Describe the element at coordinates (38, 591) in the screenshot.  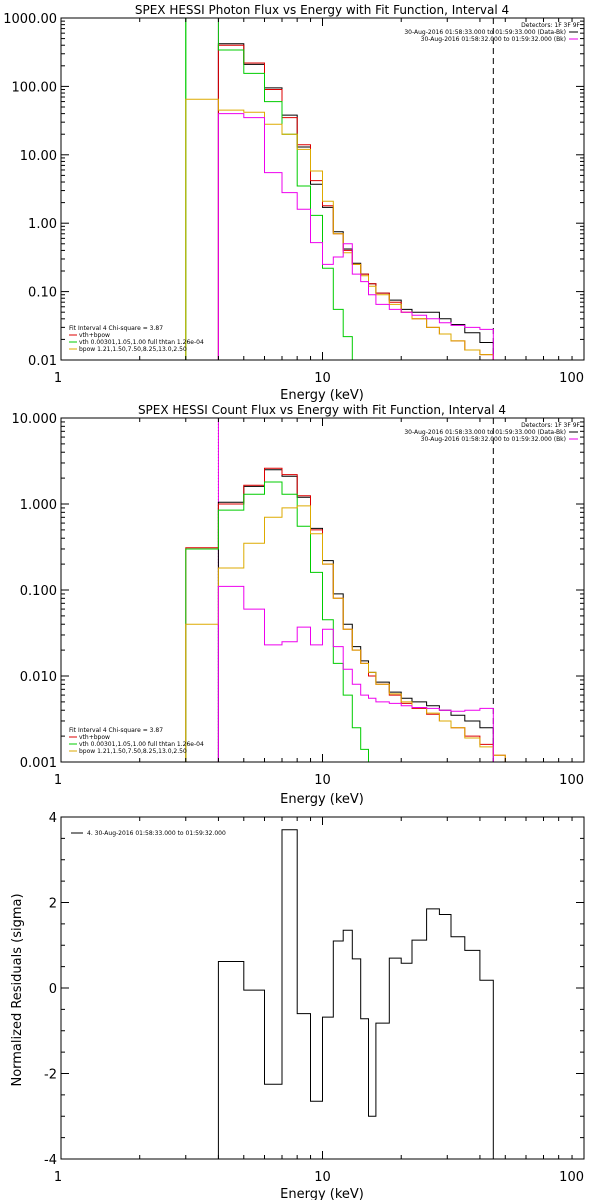
I see `y-tick-label: 0.100` at that location.